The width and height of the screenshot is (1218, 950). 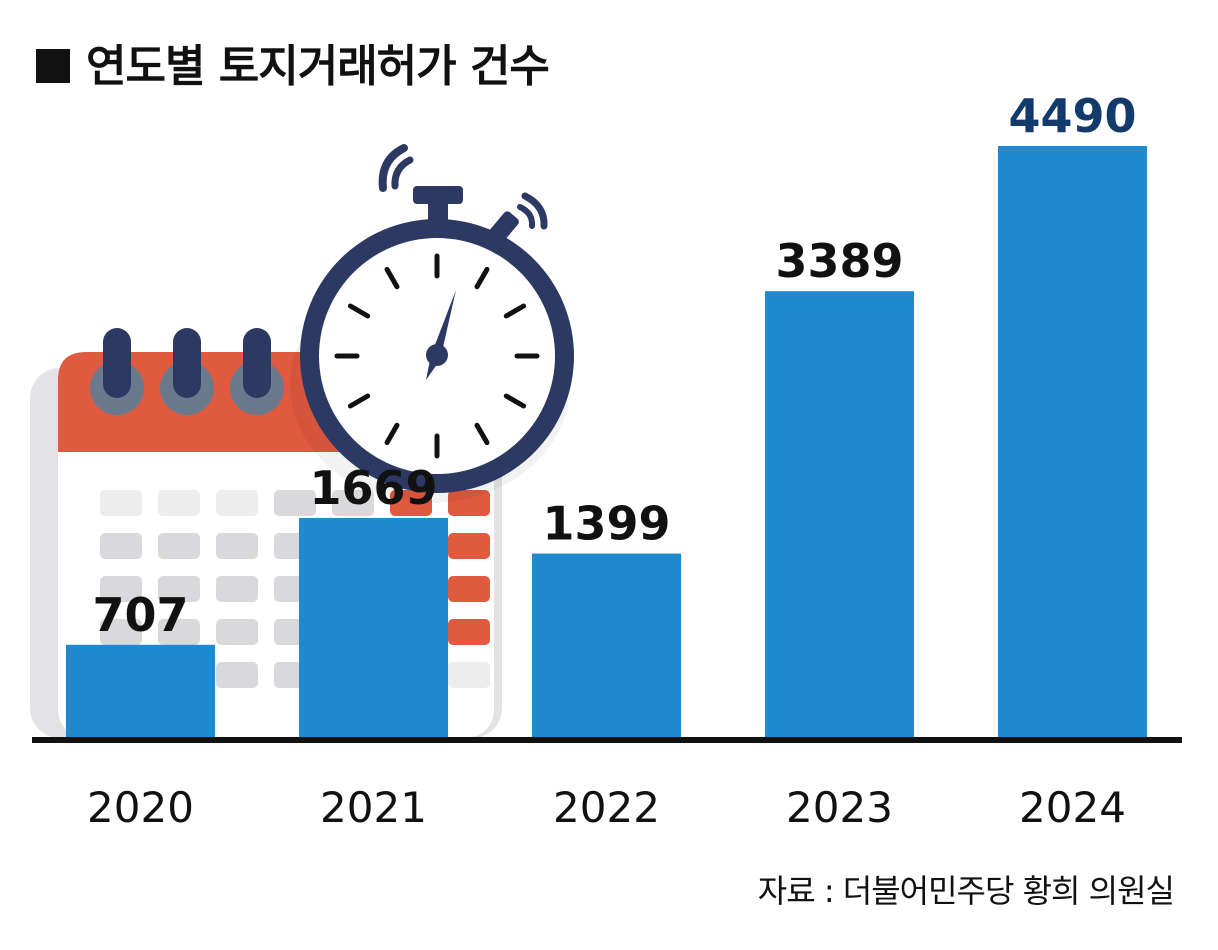 I want to click on stopwatch-icon, so click(x=432, y=323).